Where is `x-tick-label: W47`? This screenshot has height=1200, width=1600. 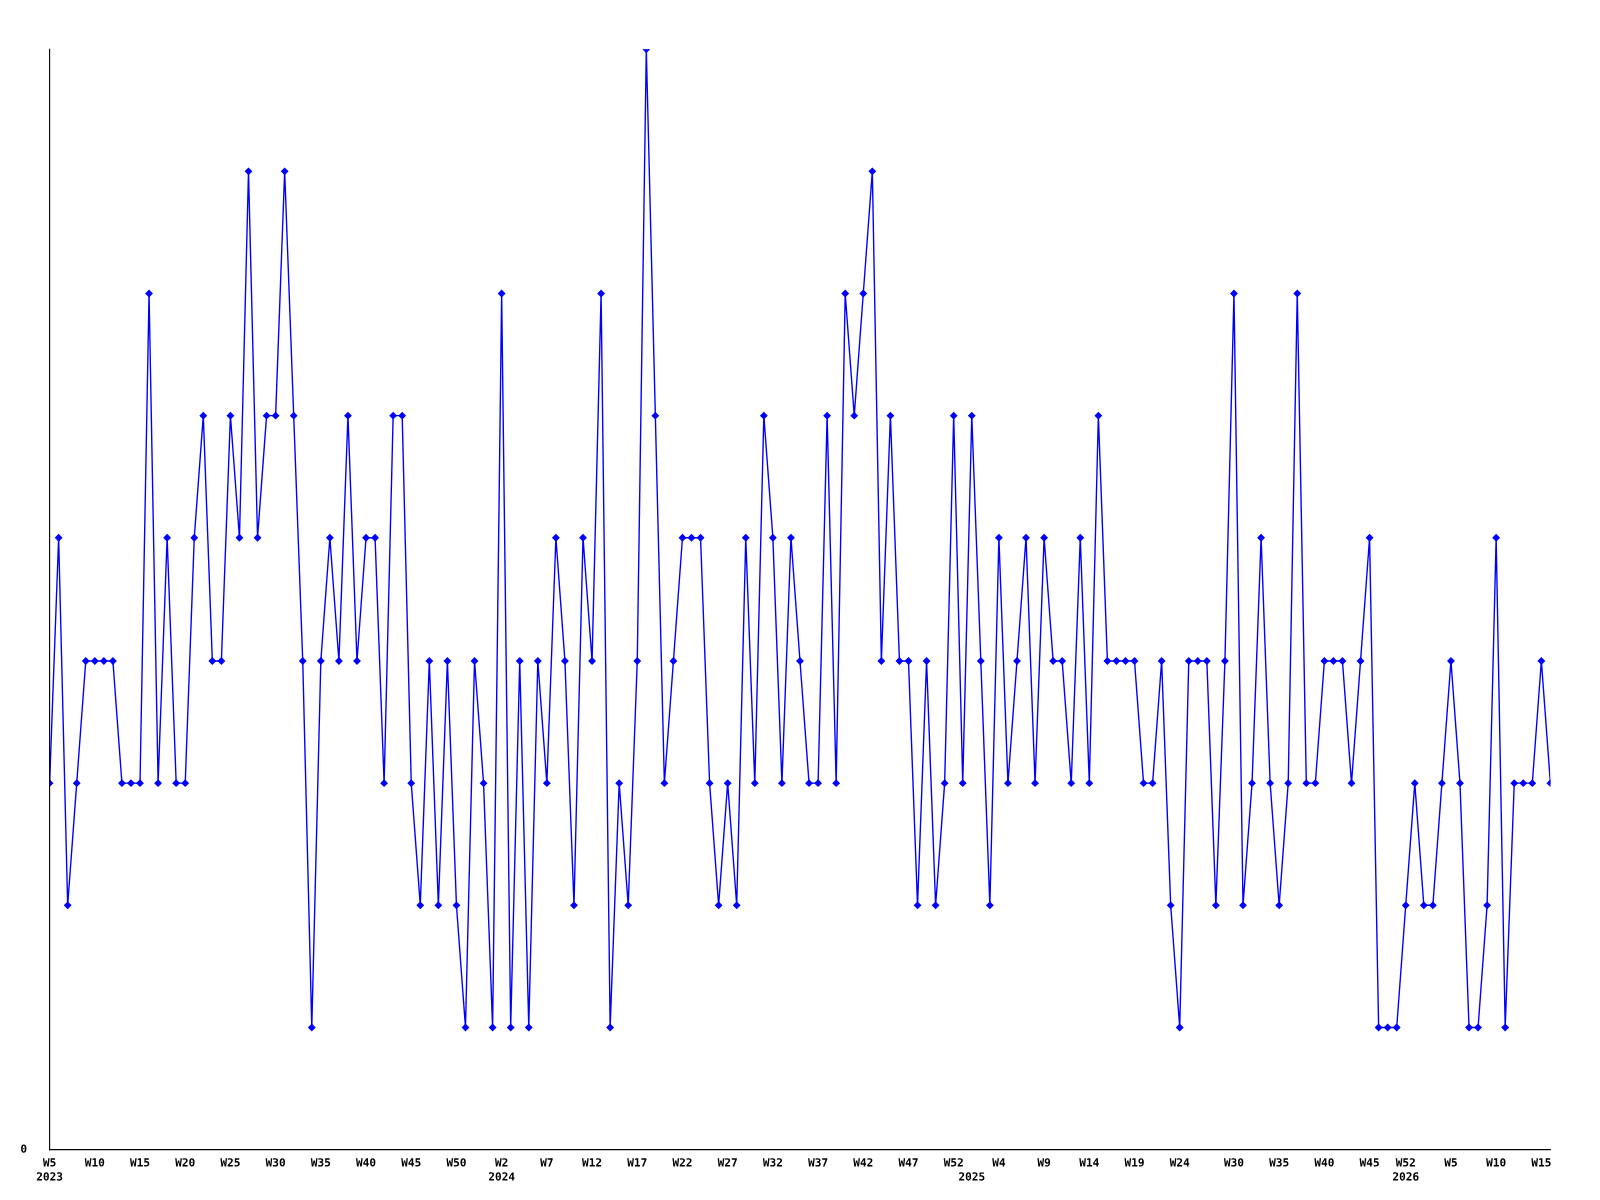 x-tick-label: W47 is located at coordinates (908, 1162).